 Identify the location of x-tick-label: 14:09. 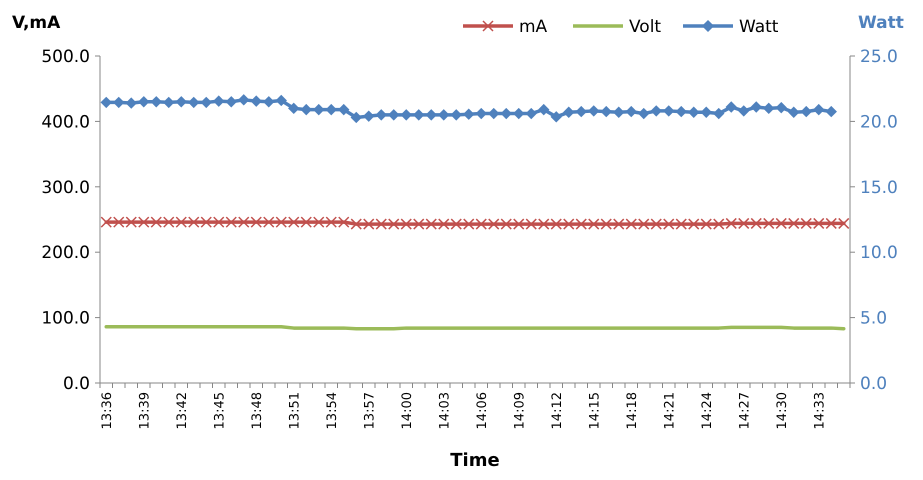
(520, 411).